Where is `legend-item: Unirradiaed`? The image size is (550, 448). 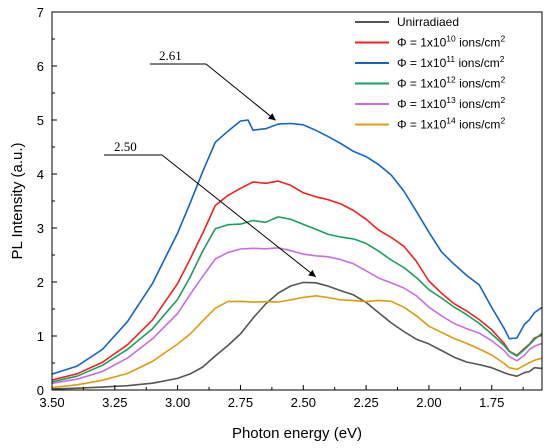 legend-item: Unirradiaed is located at coordinates (407, 22).